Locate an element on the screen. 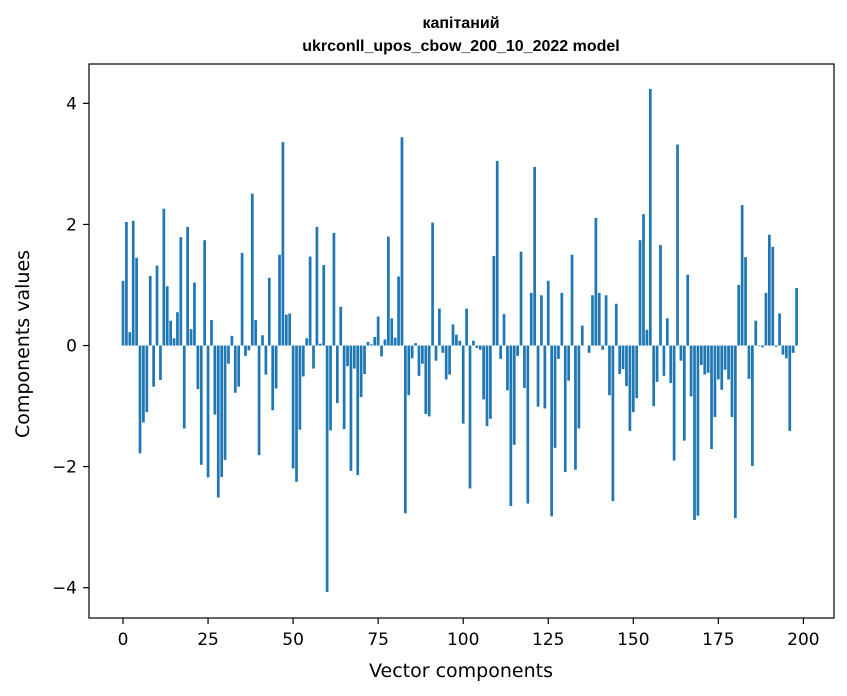  y-tick-label: 0 is located at coordinates (71, 347).